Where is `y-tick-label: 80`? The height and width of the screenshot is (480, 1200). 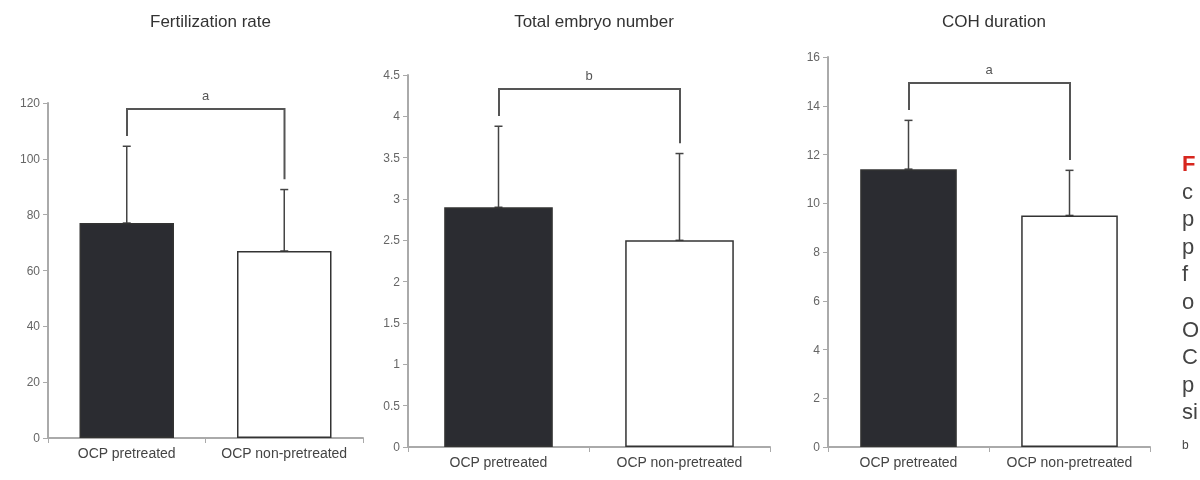
y-tick-label: 80 is located at coordinates (33, 214).